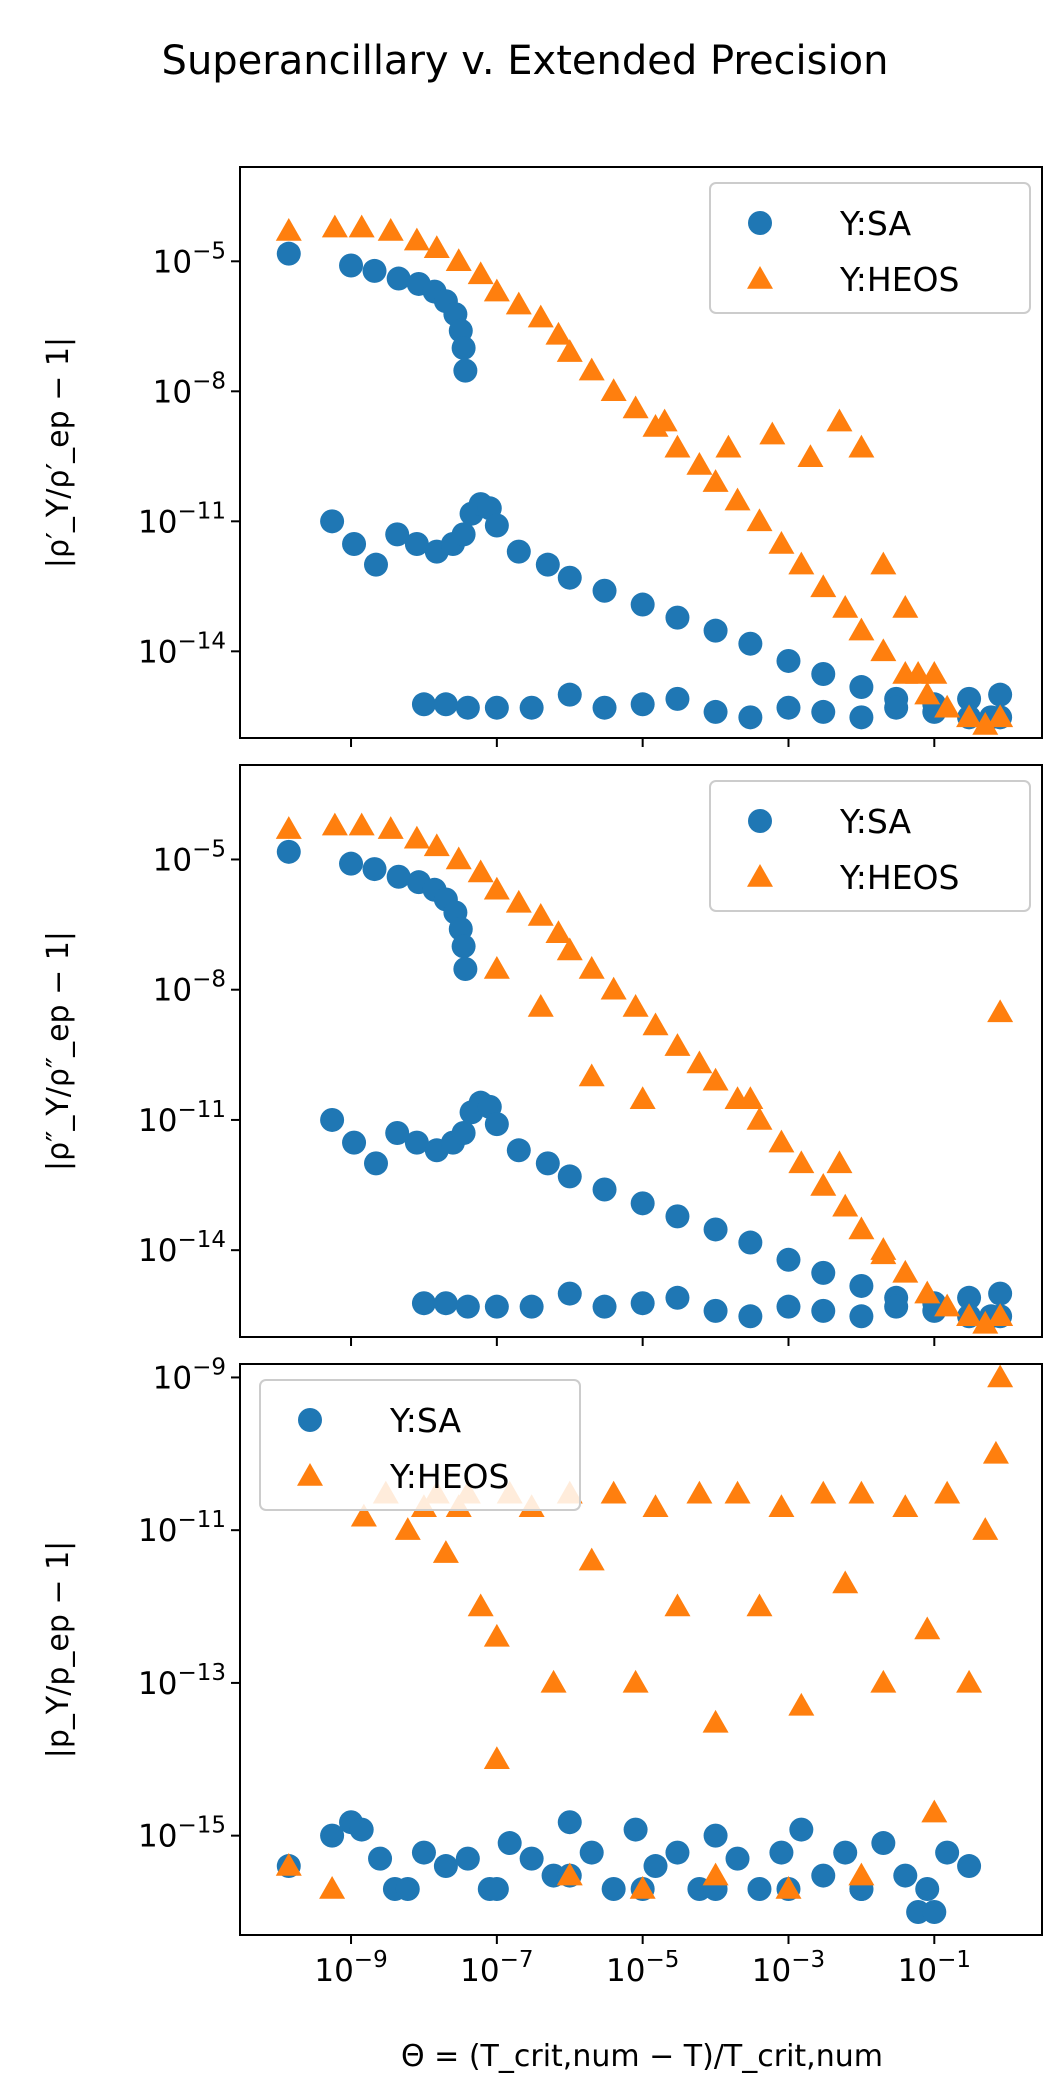 Image resolution: width=1050 pixels, height=2100 pixels. What do you see at coordinates (182, 1528) in the screenshot?
I see `y-tick-label: 10⁻¹¹` at bounding box center [182, 1528].